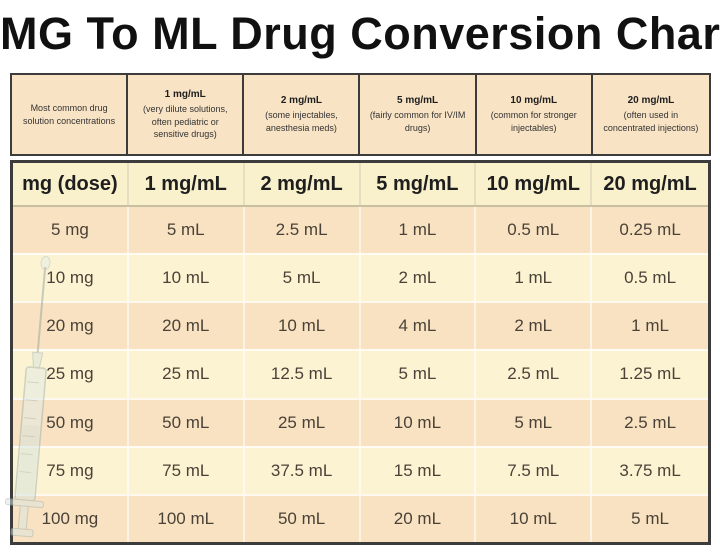 This screenshot has height=556, width=720. I want to click on info-note: (often used in concentrated injections), so click(651, 121).